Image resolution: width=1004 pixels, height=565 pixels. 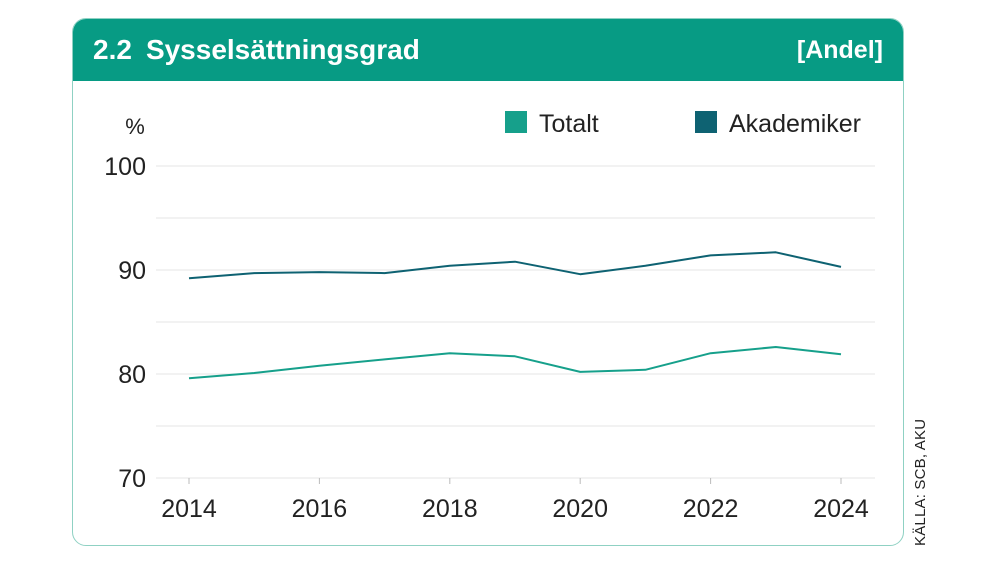 What do you see at coordinates (189, 509) in the screenshot?
I see `x-tick-label: 2014` at bounding box center [189, 509].